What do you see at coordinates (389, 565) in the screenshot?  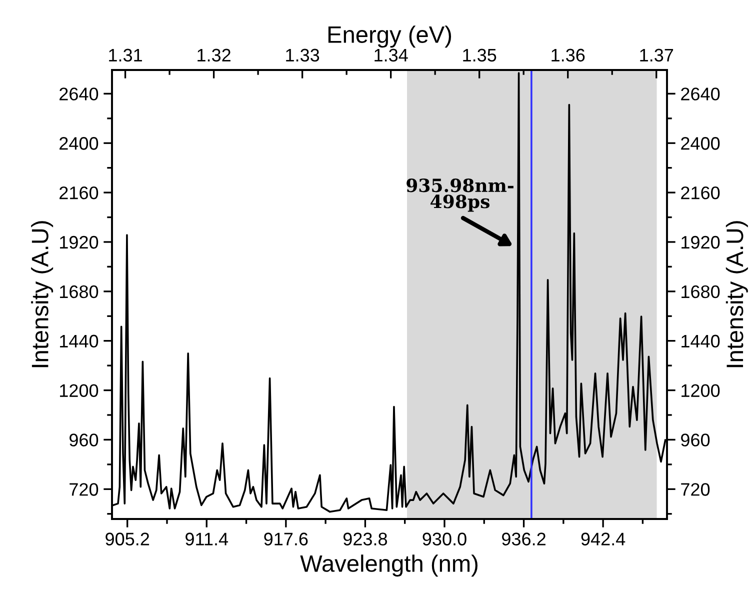 I see `x-axis-title: Wavelength (nm)` at bounding box center [389, 565].